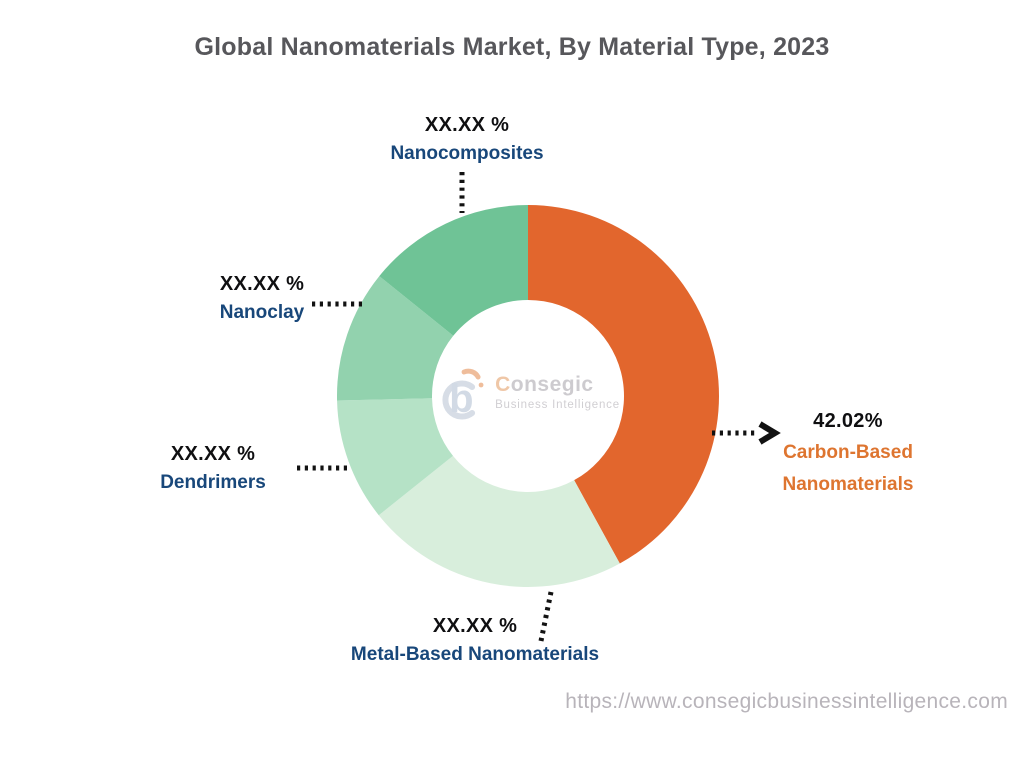  What do you see at coordinates (262, 312) in the screenshot?
I see `category-nanoclay: Nanoclay` at bounding box center [262, 312].